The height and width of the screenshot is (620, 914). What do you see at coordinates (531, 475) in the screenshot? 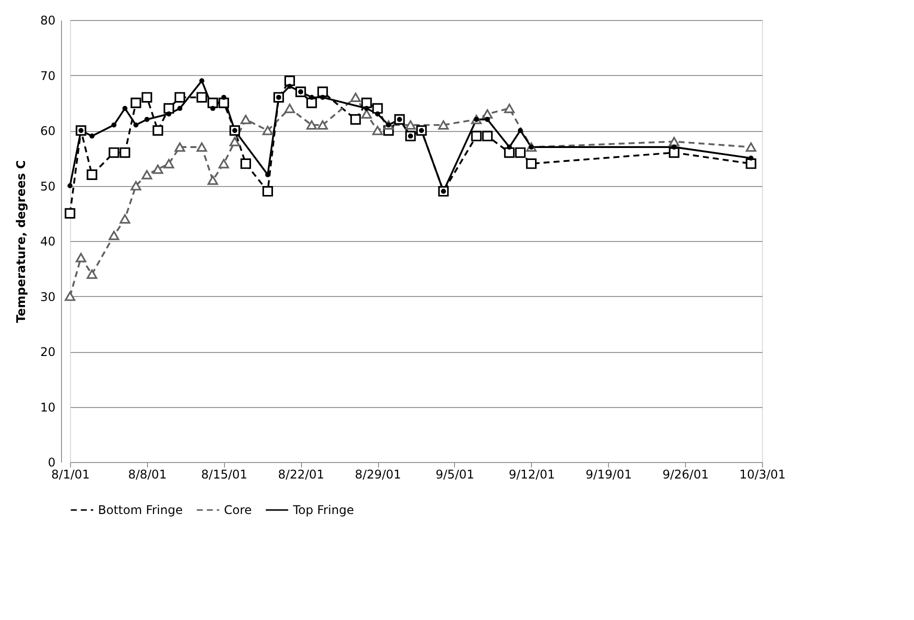
I see `x-tick-label: 9/12/01` at bounding box center [531, 475].